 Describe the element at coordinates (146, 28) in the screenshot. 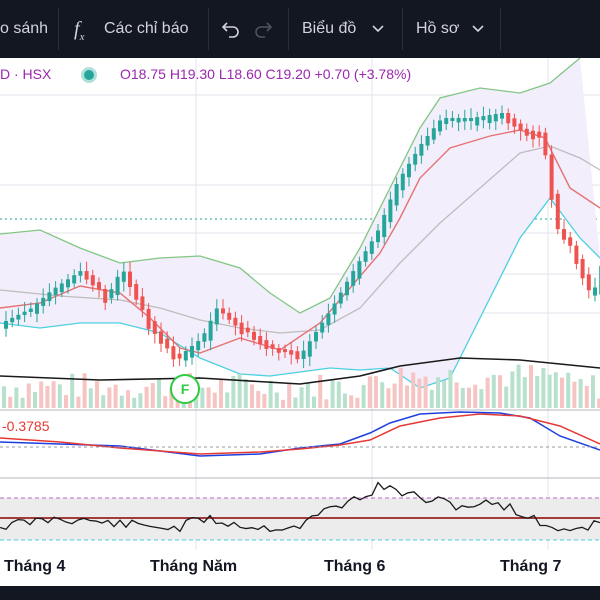

I see `indicators-button: Các chỉ báo` at that location.